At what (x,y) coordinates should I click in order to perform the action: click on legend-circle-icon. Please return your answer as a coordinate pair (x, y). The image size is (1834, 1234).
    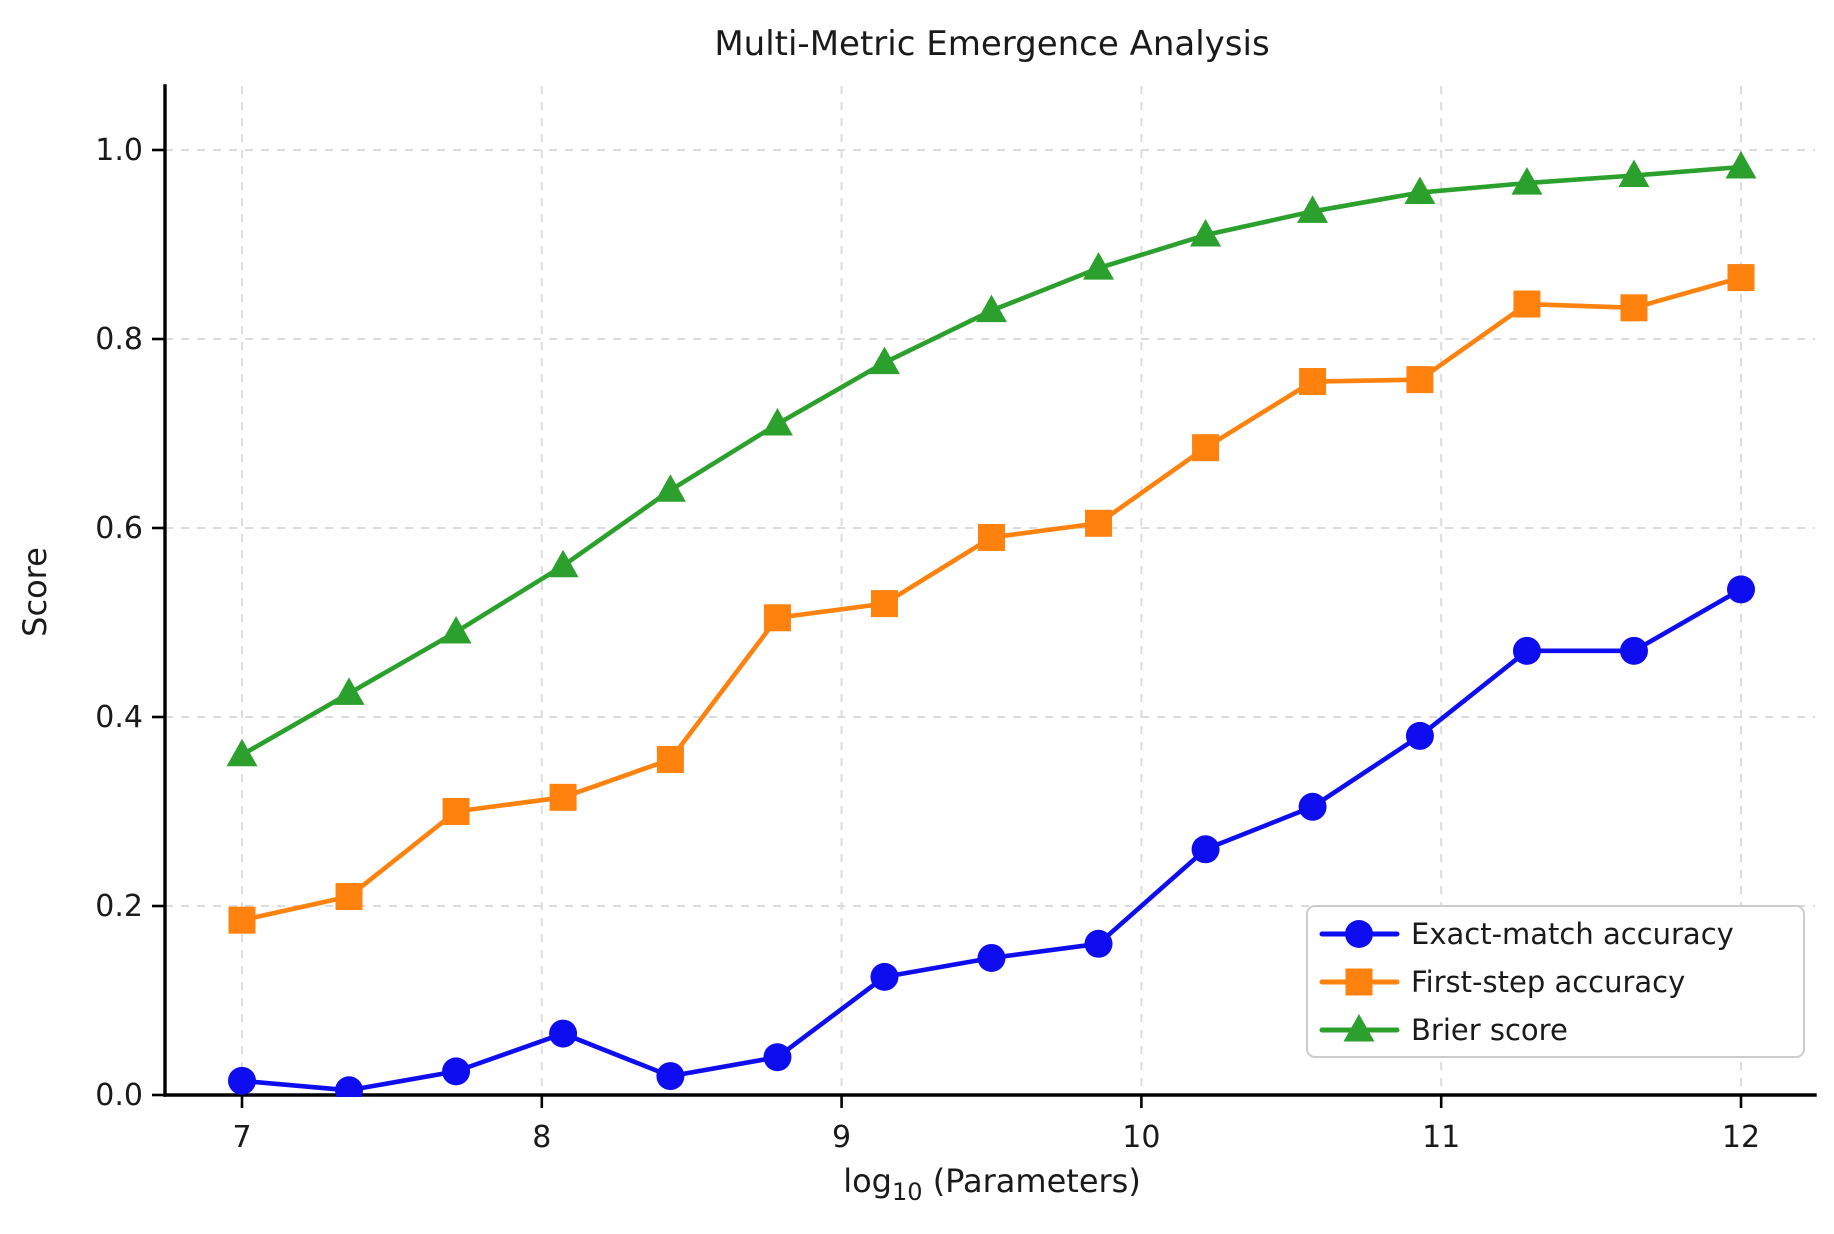
    Looking at the image, I should click on (1359, 934).